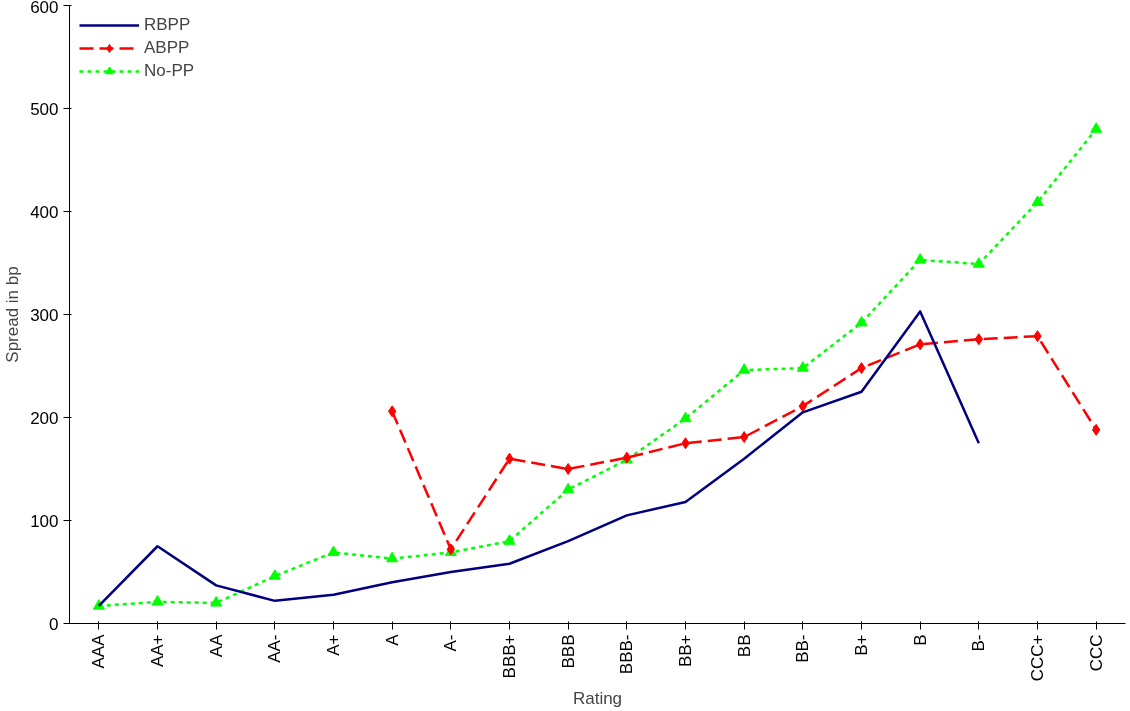 The height and width of the screenshot is (711, 1130). I want to click on x-axis-title: Rating, so click(597, 699).